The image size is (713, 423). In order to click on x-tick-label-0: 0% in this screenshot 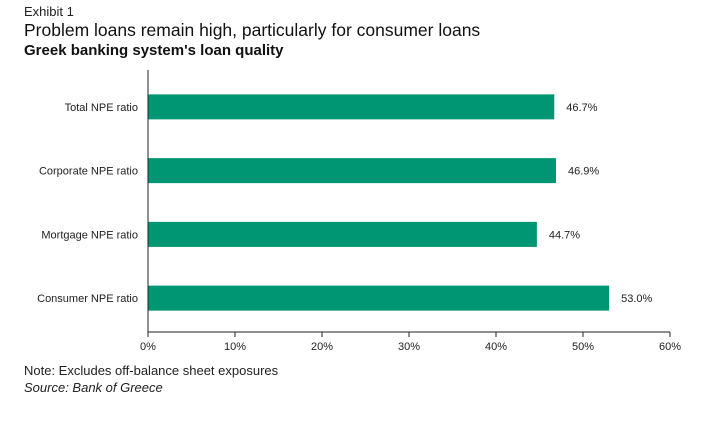, I will do `click(148, 347)`.